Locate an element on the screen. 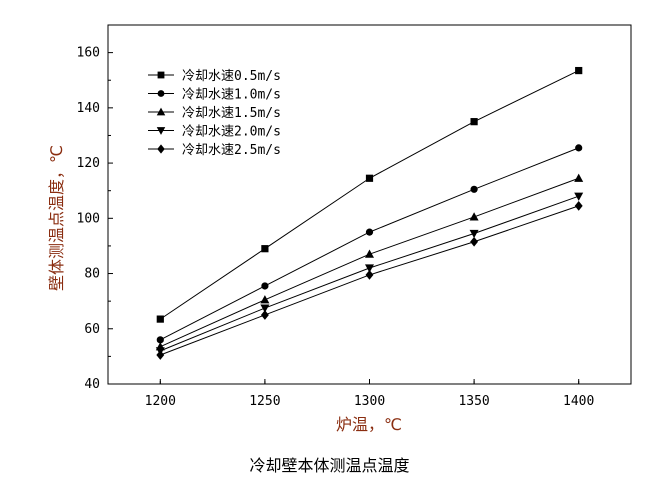 The height and width of the screenshot is (486, 659). legend-entry: 冷却水速2.0m/s is located at coordinates (214, 132).